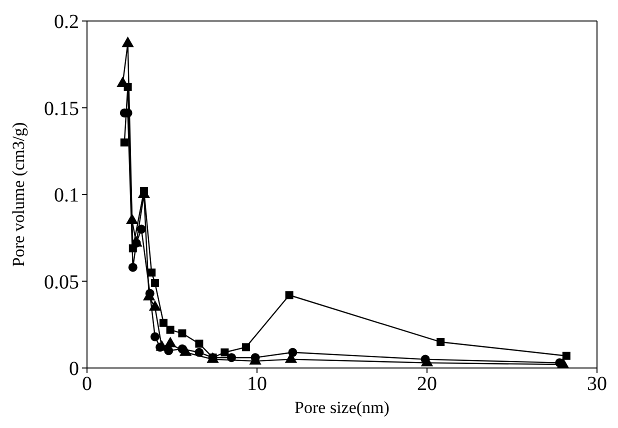 The height and width of the screenshot is (428, 618). What do you see at coordinates (74, 369) in the screenshot?
I see `y-tick-label: 0` at bounding box center [74, 369].